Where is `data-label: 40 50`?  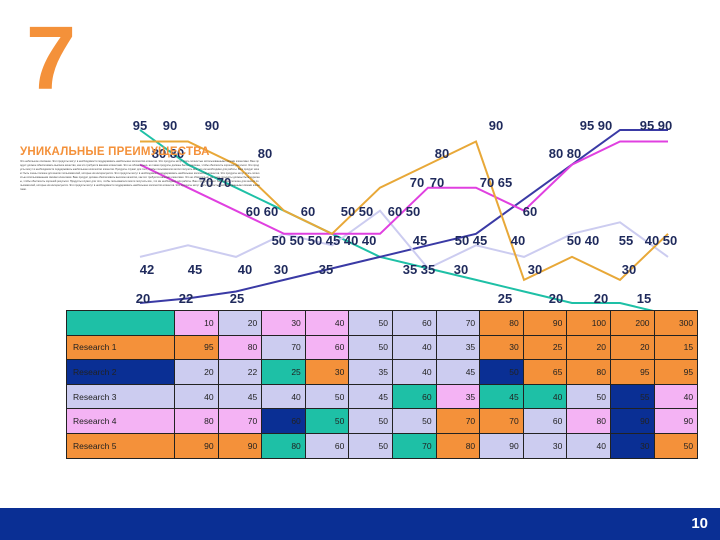 data-label: 40 50 is located at coordinates (661, 240).